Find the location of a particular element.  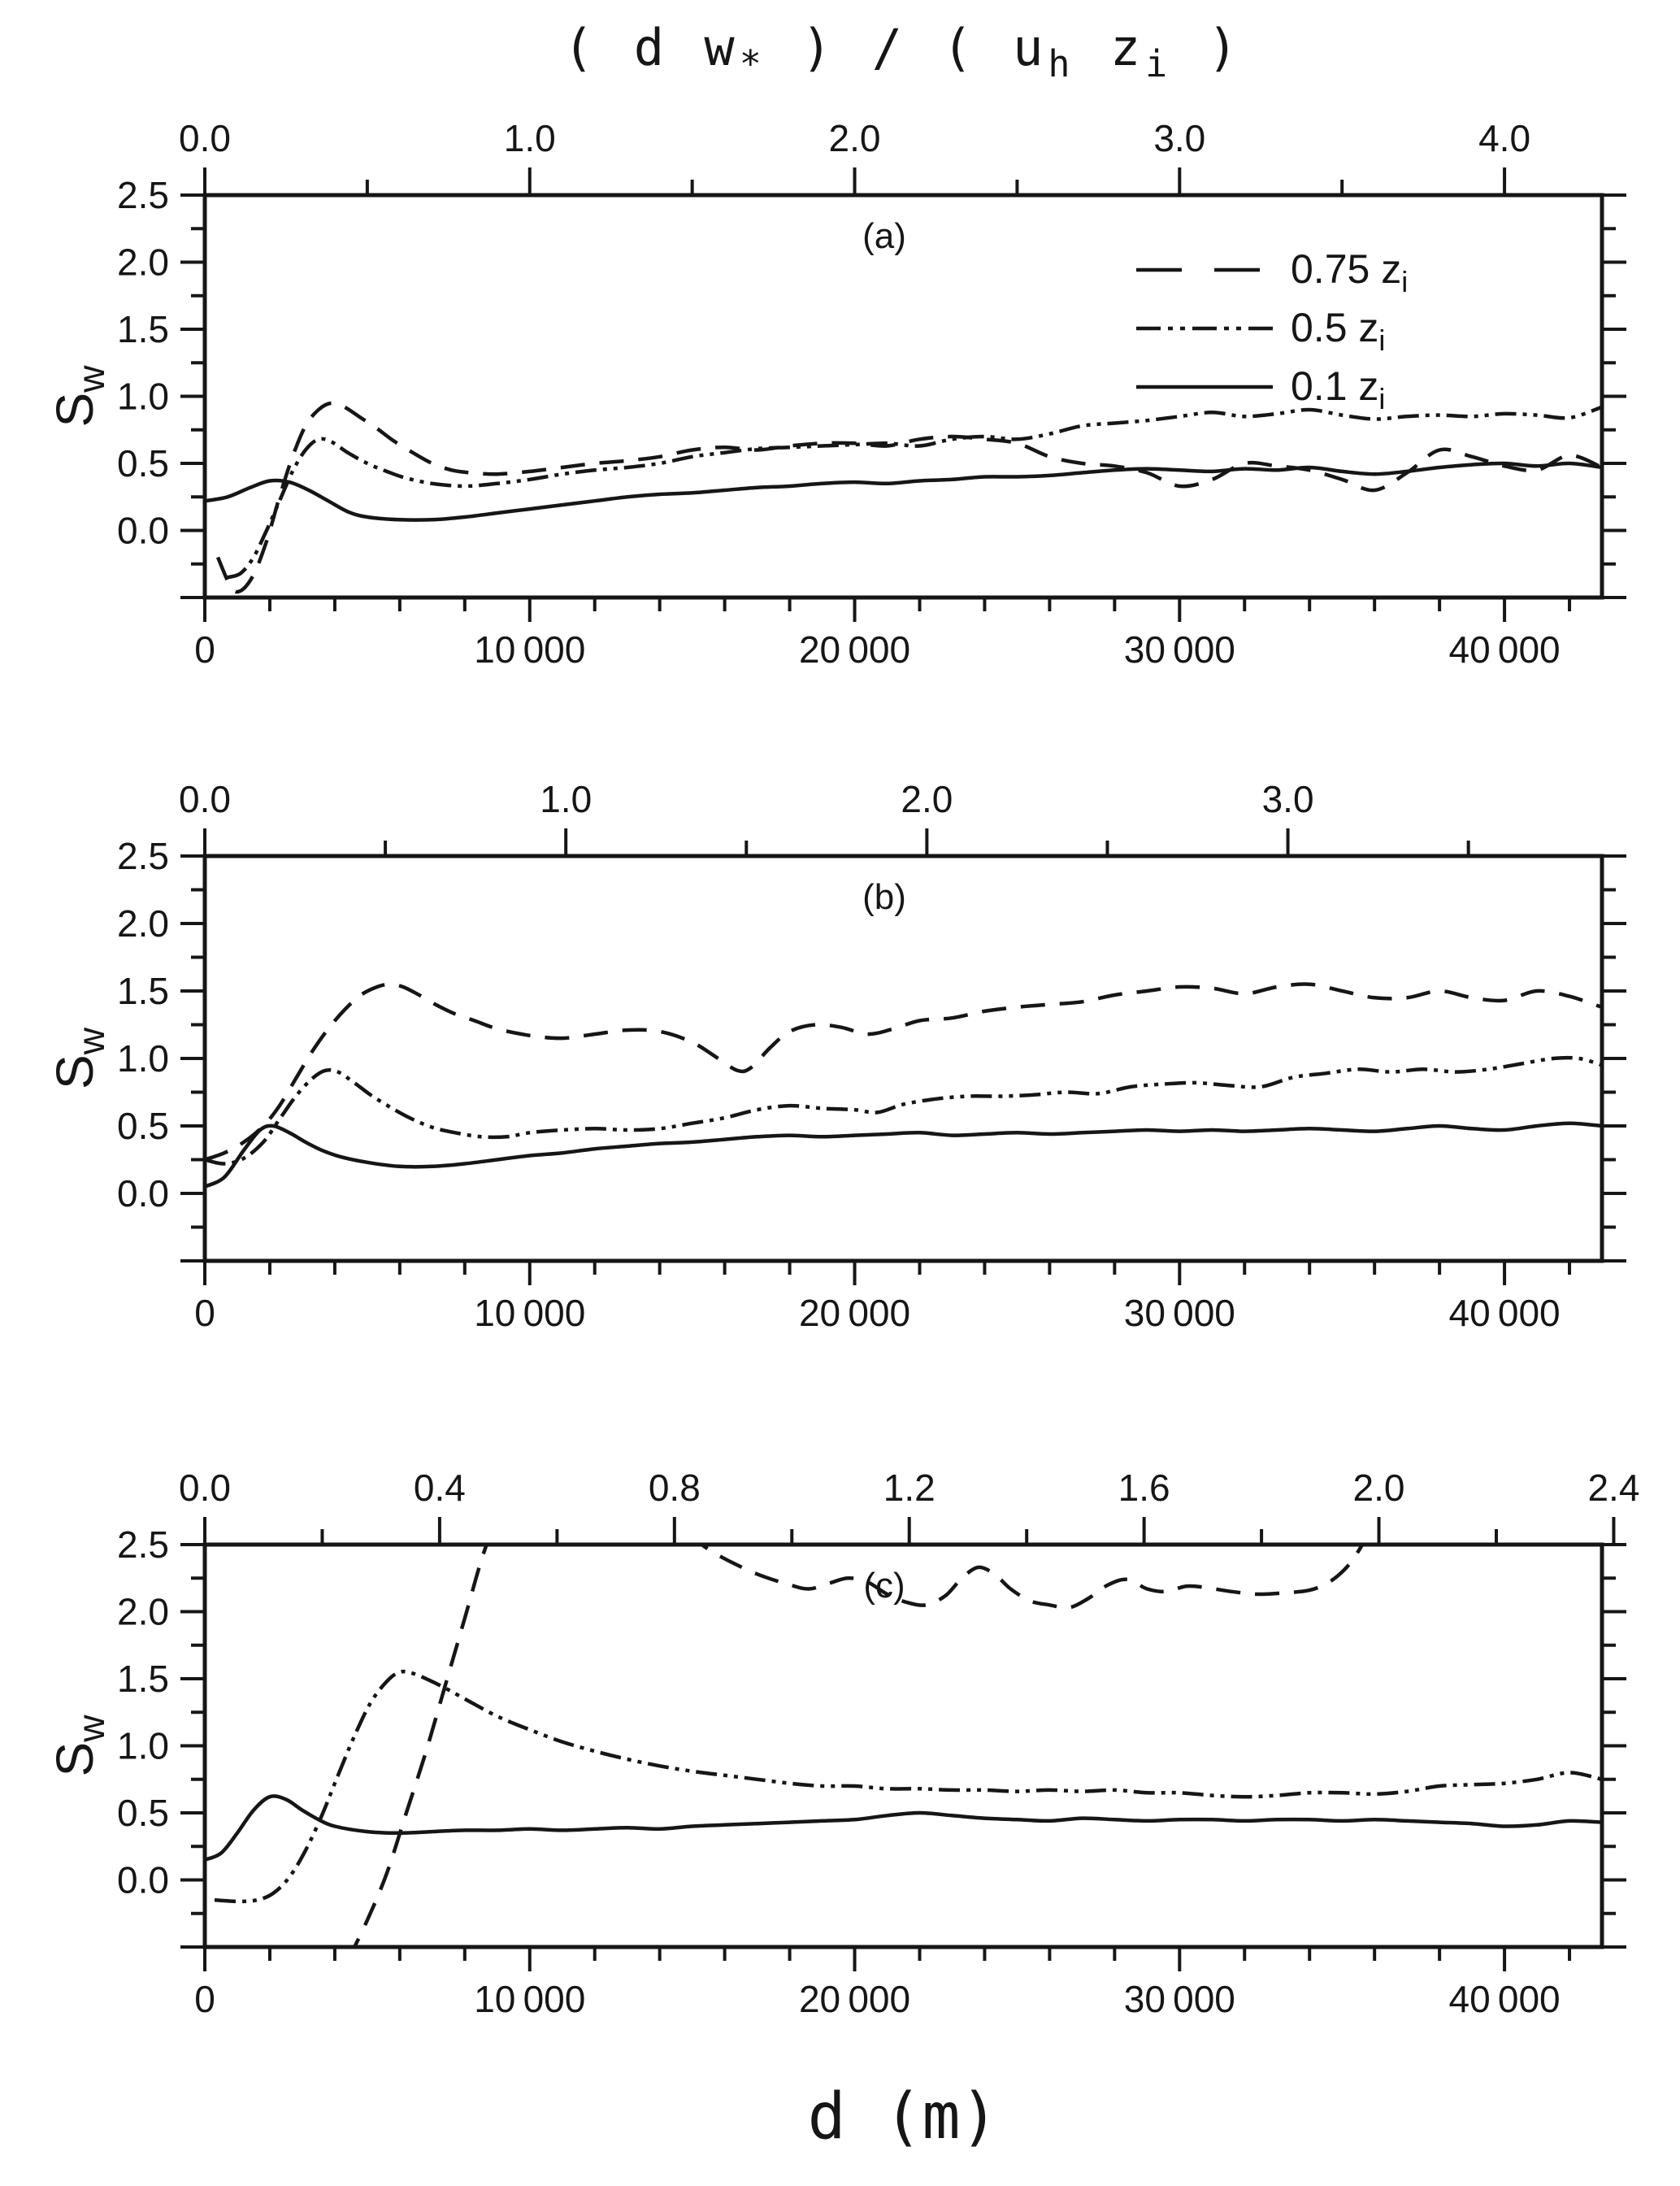

series-a-solid is located at coordinates (903, 491).